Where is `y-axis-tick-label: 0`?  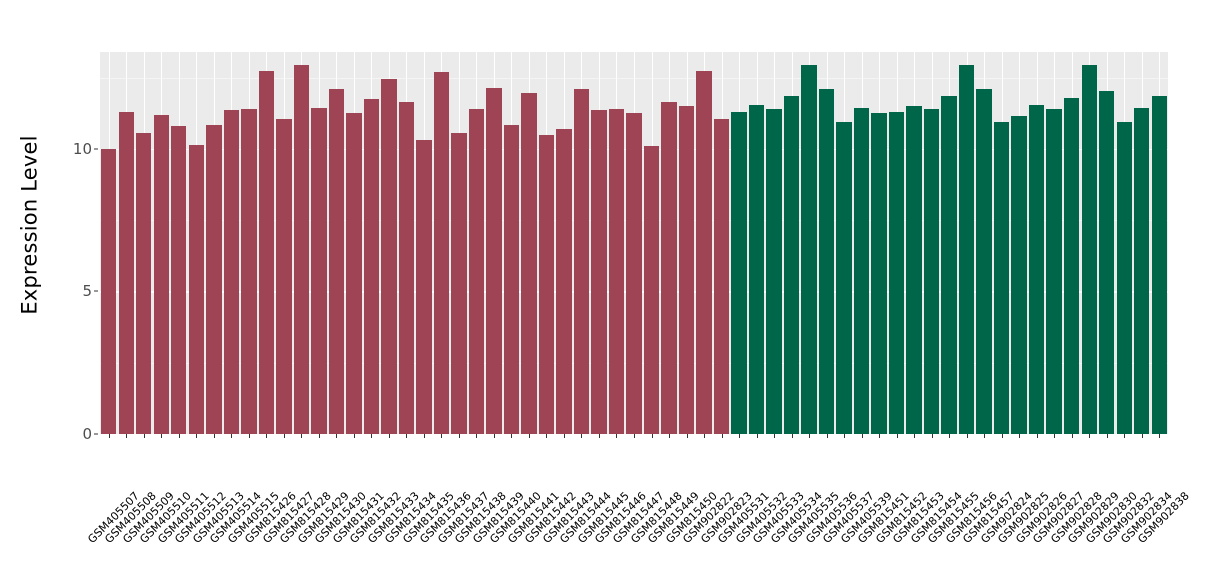
y-axis-tick-label: 0 is located at coordinates (87, 434).